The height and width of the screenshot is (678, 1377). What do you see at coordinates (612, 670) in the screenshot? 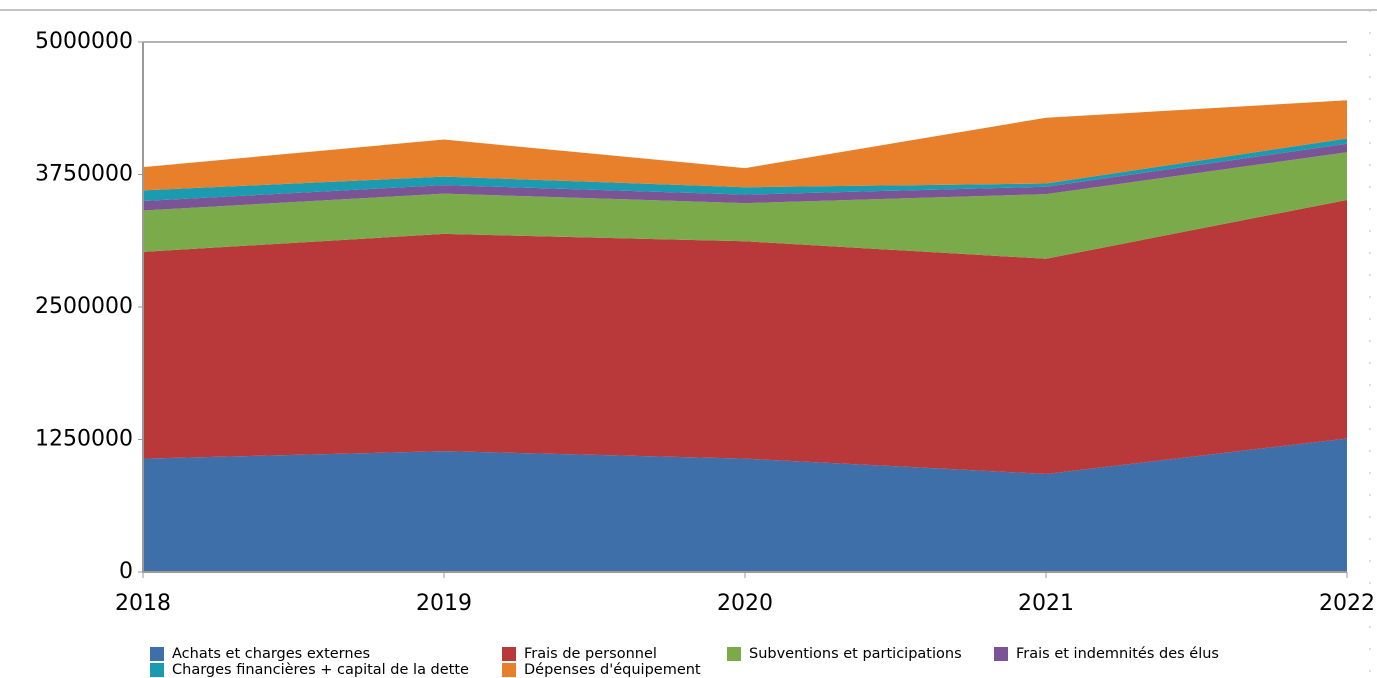
I see `legend-label: Dépenses d'équipement` at bounding box center [612, 670].